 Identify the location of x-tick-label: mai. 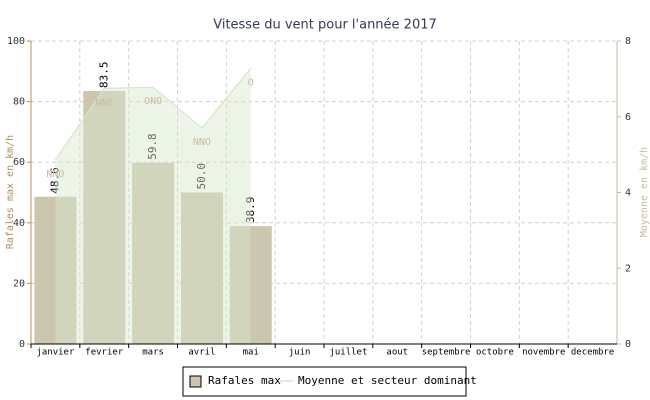
(251, 353).